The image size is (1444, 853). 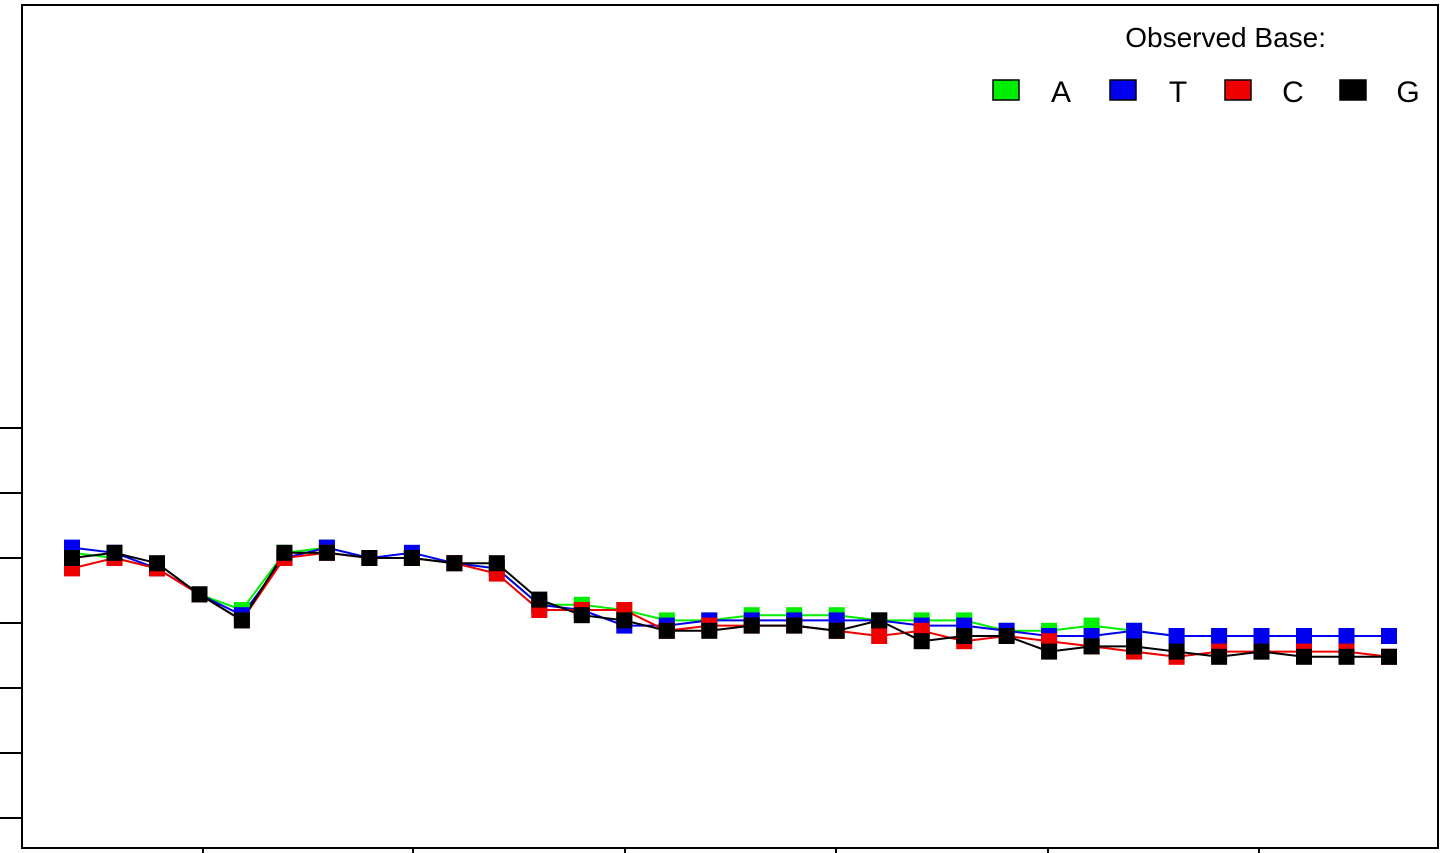 I want to click on series-lines, so click(x=730, y=602).